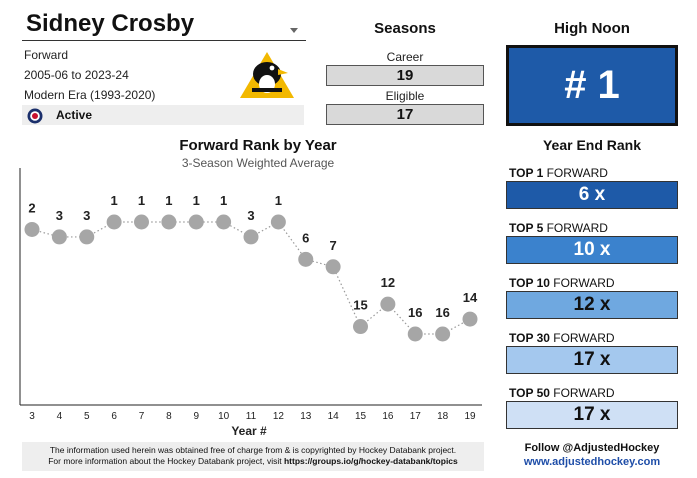  What do you see at coordinates (46, 55) in the screenshot?
I see `player-position: Forward` at bounding box center [46, 55].